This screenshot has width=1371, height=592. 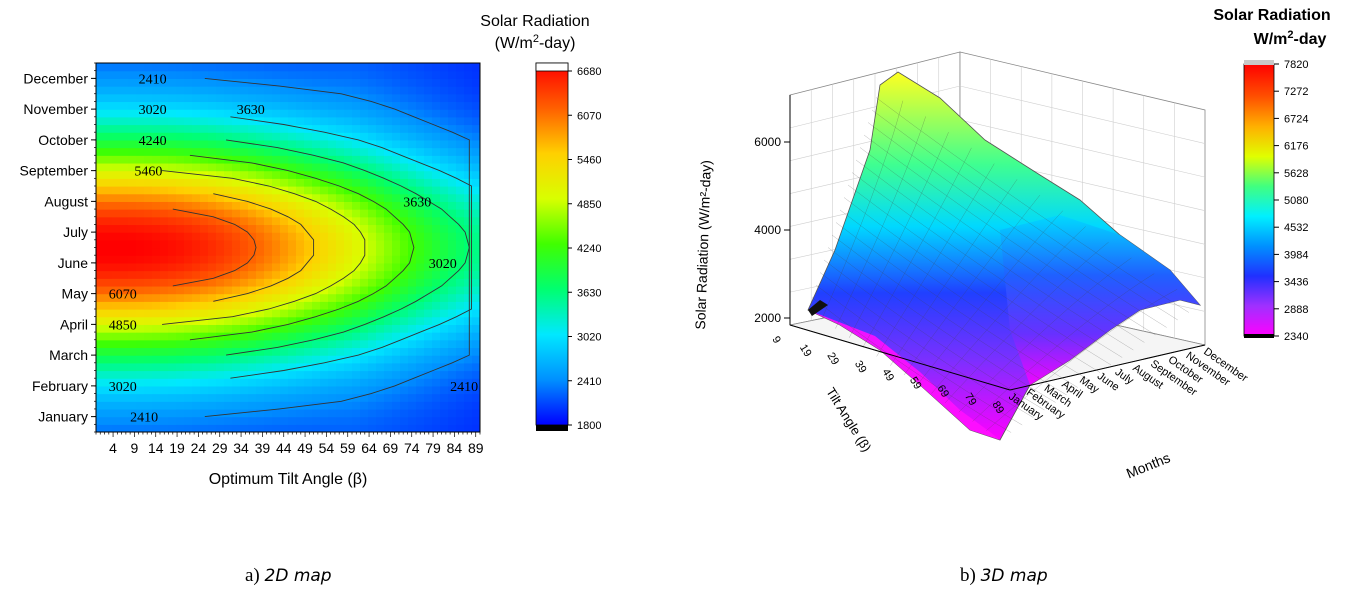 I want to click on x-tick-label: 4, so click(x=113, y=448).